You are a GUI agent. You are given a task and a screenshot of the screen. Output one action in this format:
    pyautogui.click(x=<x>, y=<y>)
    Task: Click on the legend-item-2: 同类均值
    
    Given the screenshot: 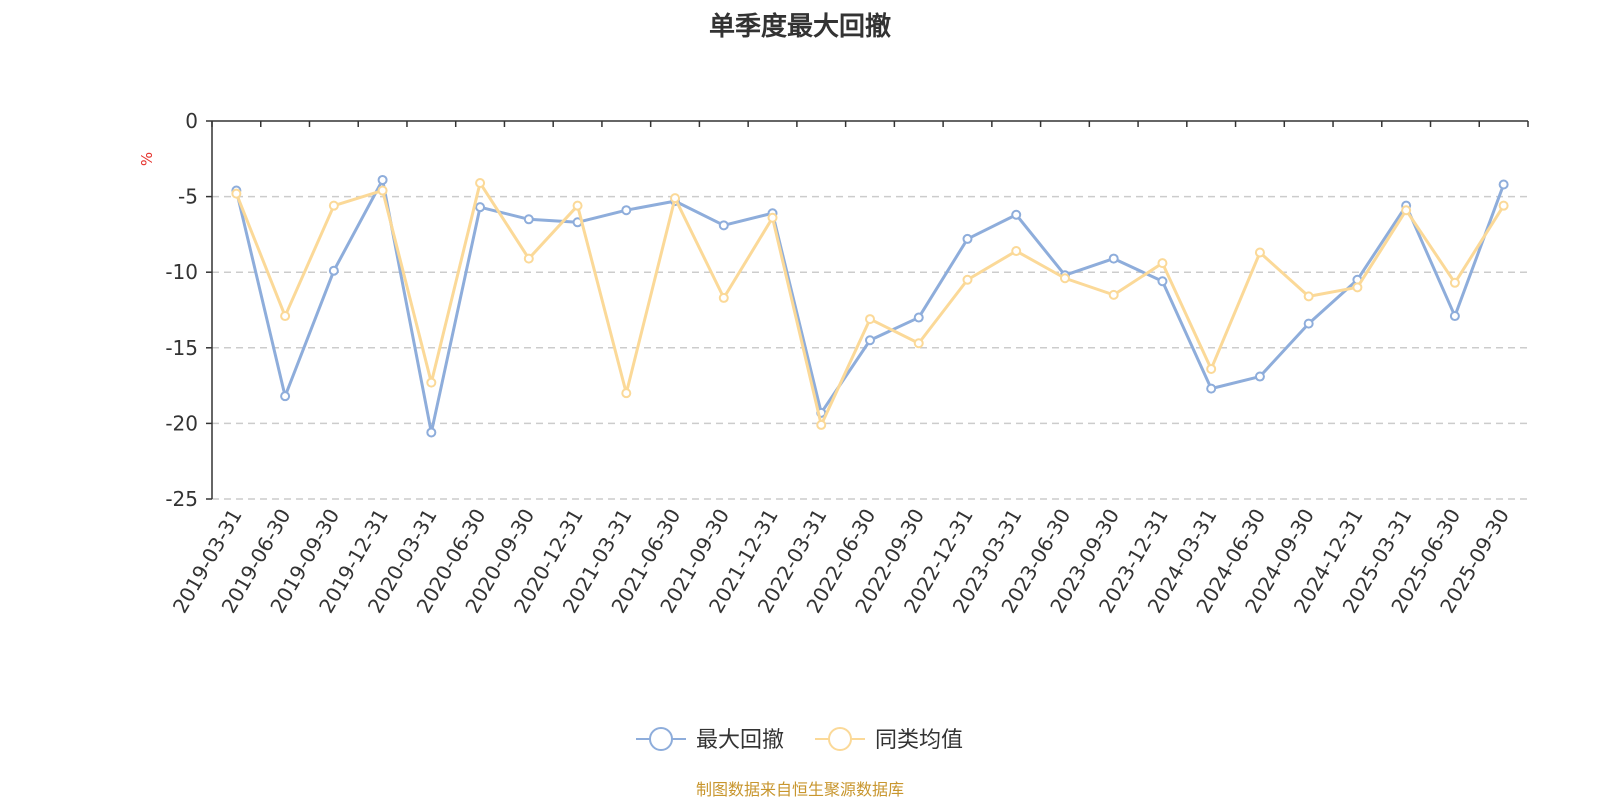 What is the action you would take?
    pyautogui.click(x=889, y=740)
    